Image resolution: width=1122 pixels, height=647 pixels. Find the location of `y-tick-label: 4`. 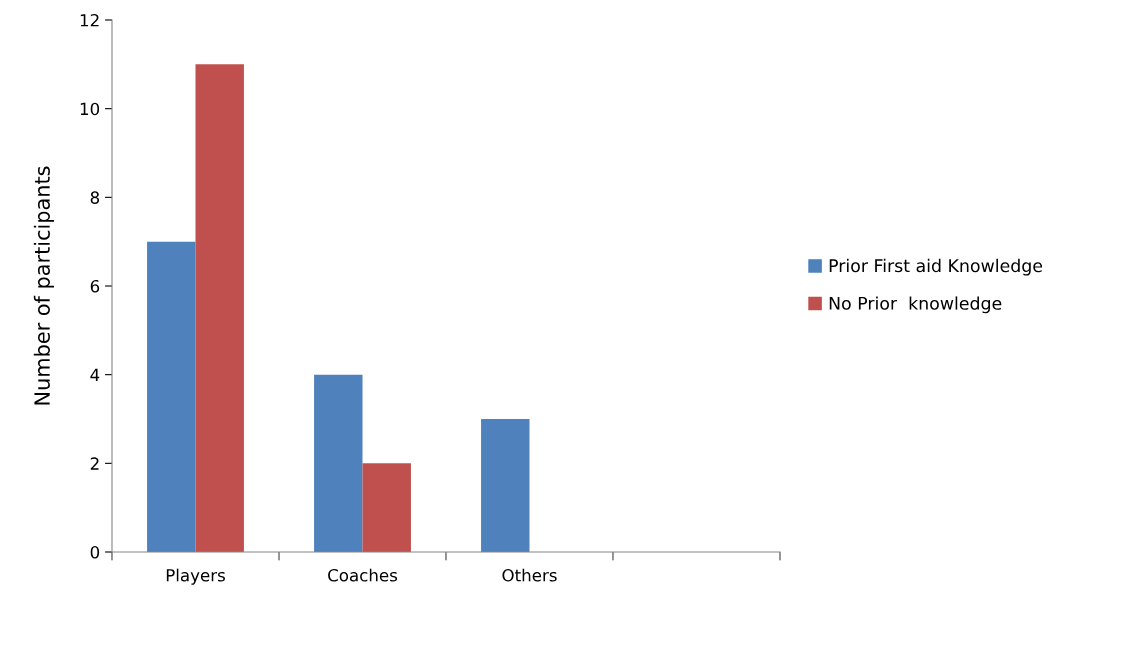

y-tick-label: 4 is located at coordinates (95, 374).